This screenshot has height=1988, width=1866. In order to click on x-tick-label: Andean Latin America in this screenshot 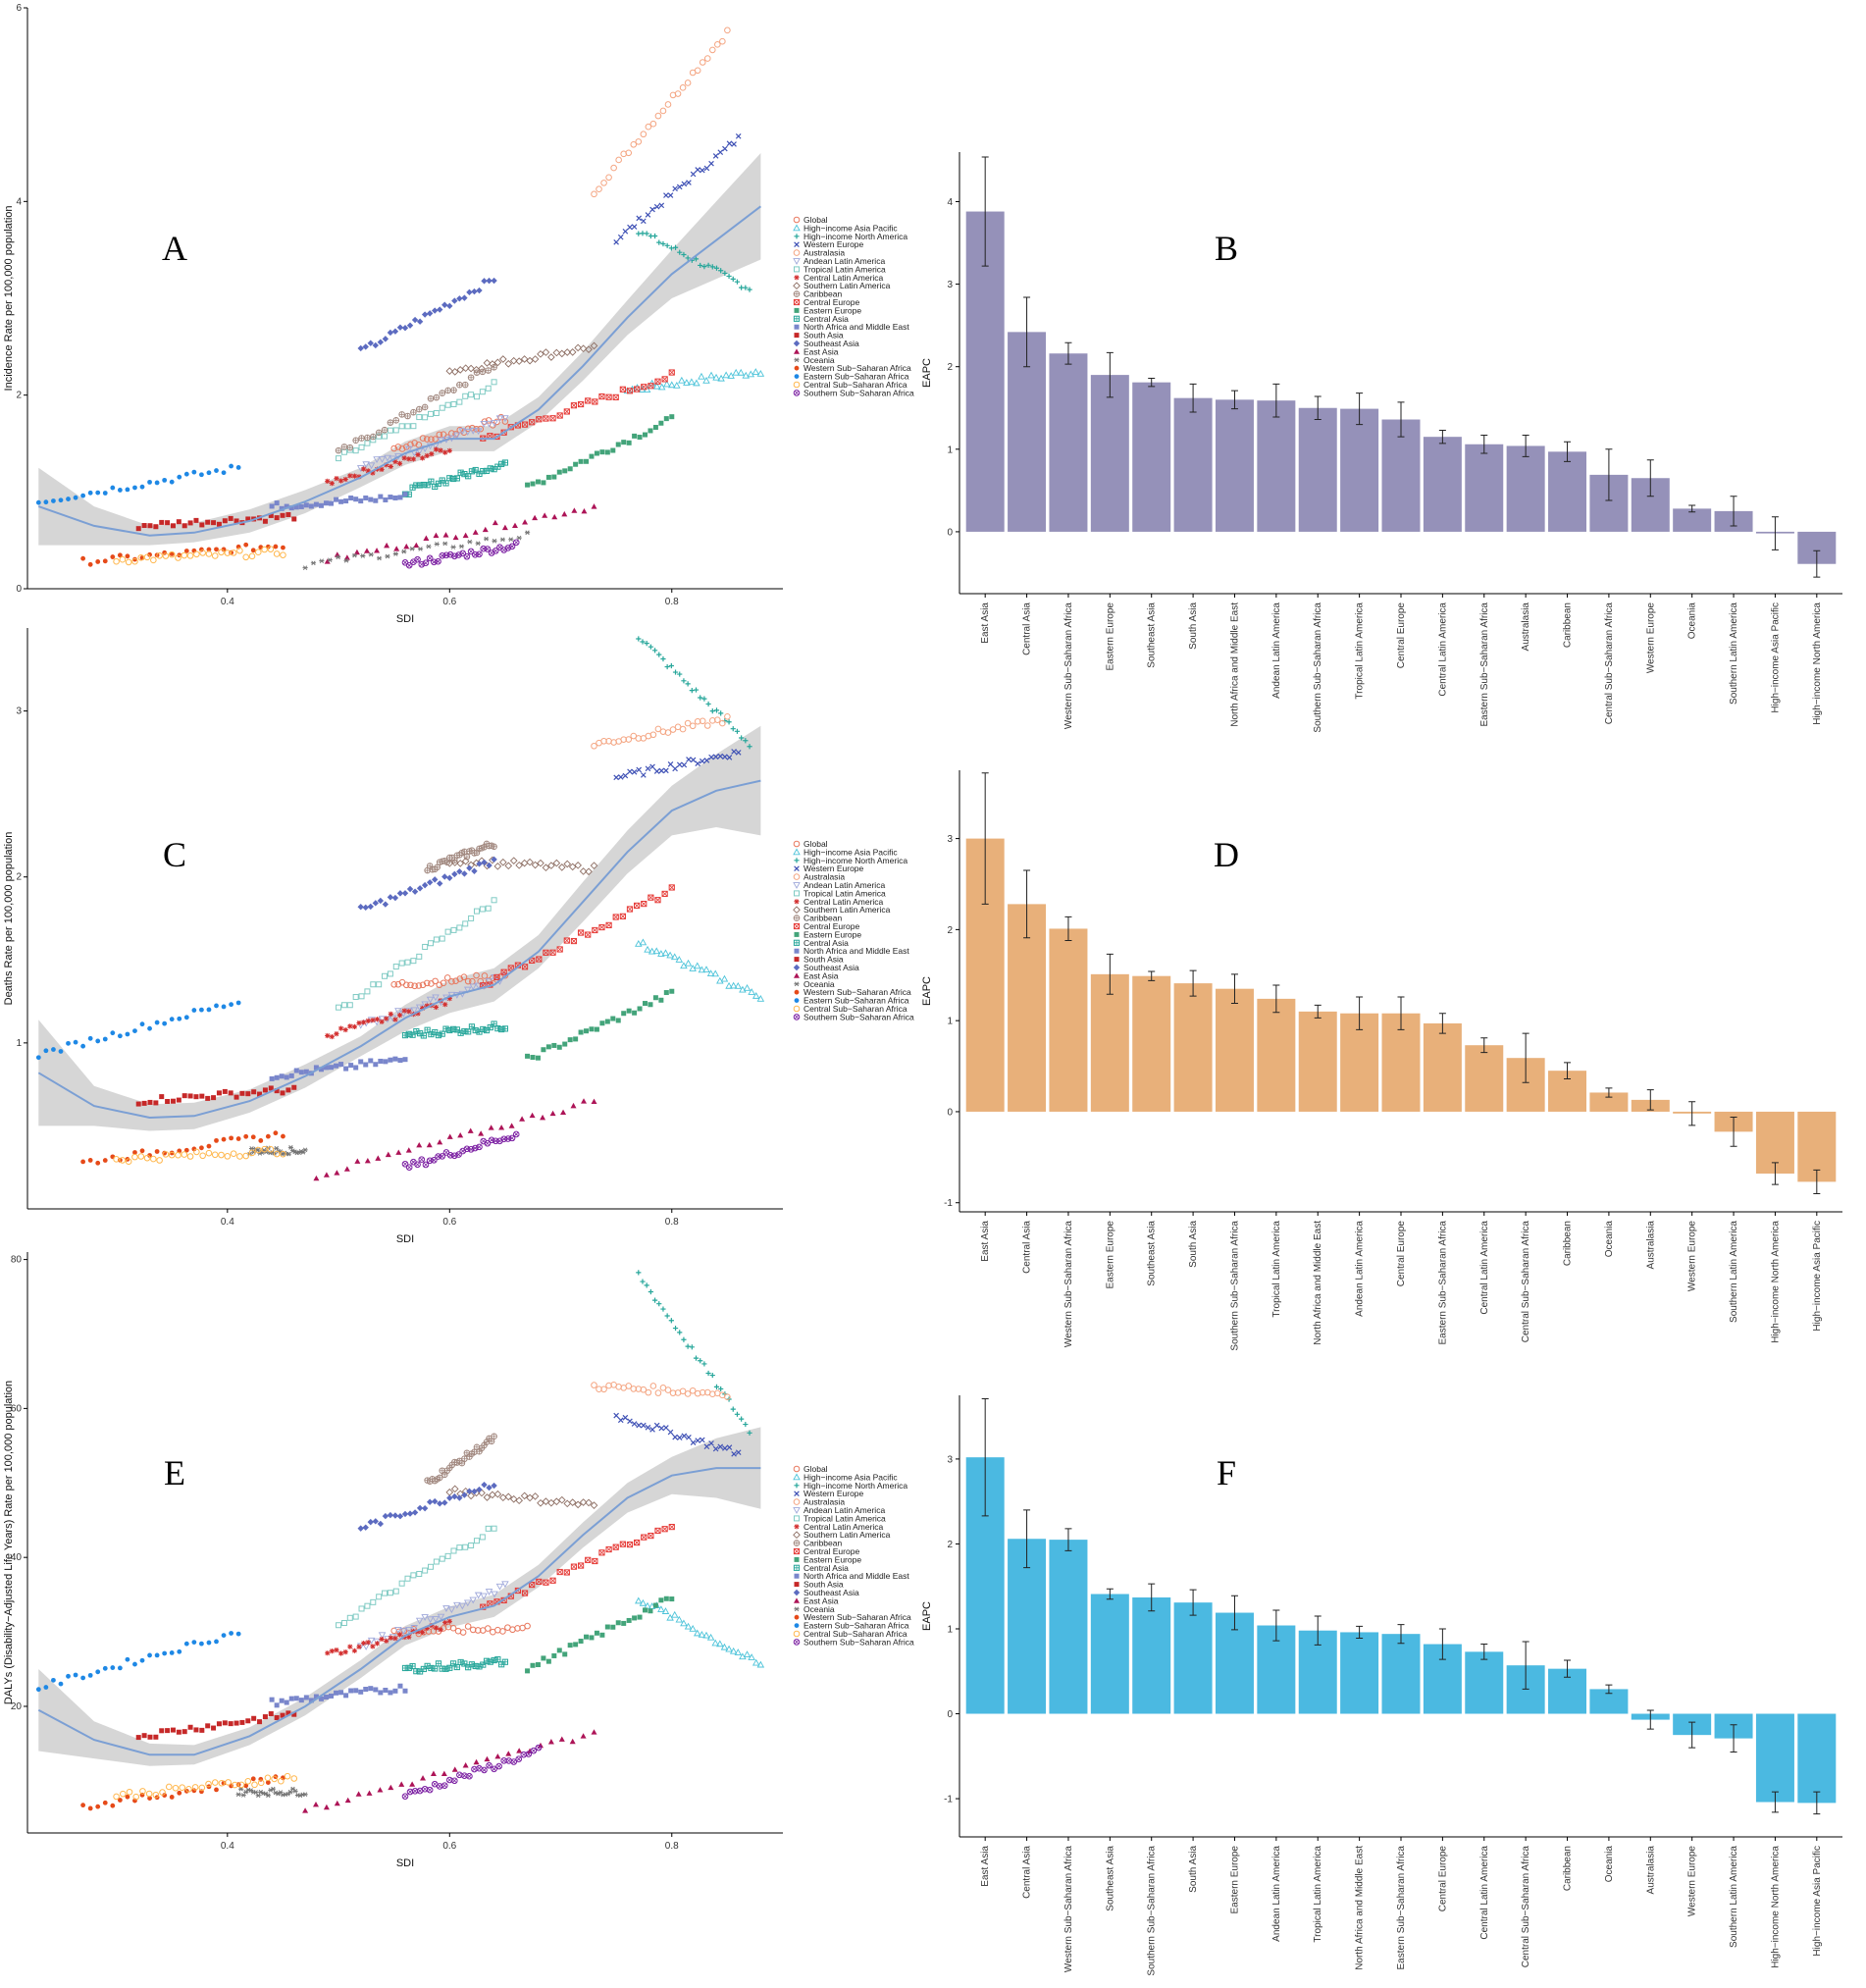, I will do `click(1360, 1269)`.